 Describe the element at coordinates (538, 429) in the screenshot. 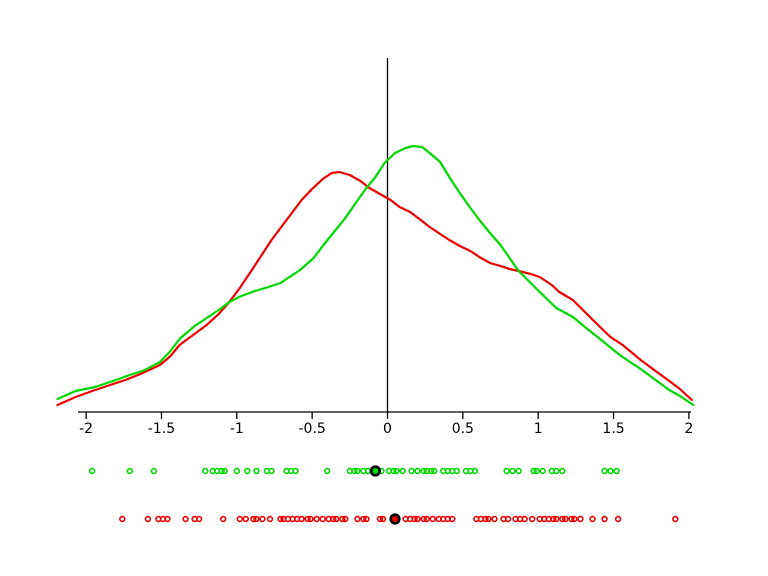

I see `x-axis-tick-label: 1` at that location.